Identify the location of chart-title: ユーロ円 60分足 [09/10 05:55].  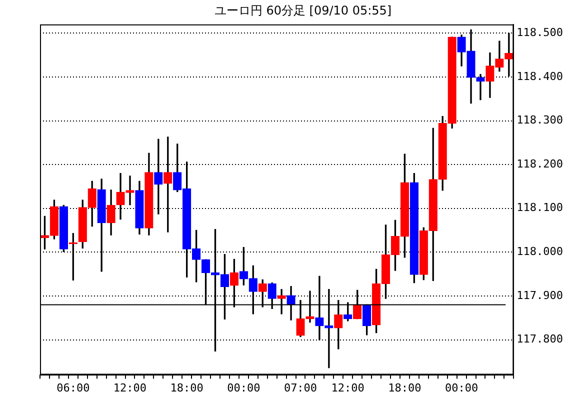
(303, 10).